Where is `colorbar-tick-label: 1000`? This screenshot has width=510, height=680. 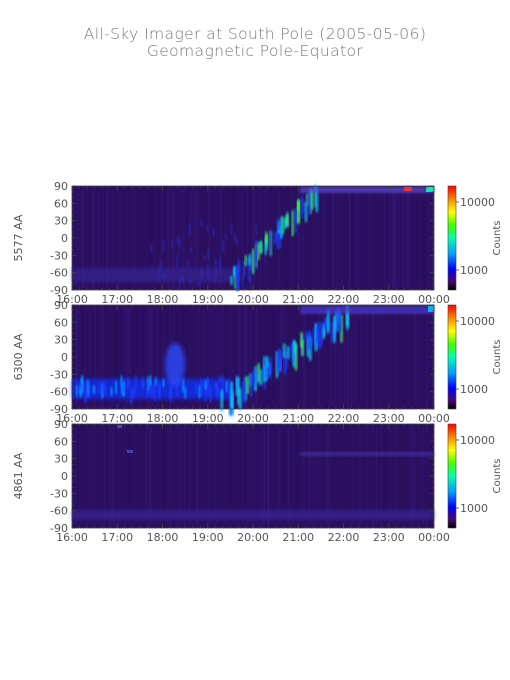 colorbar-tick-label: 1000 is located at coordinates (474, 508).